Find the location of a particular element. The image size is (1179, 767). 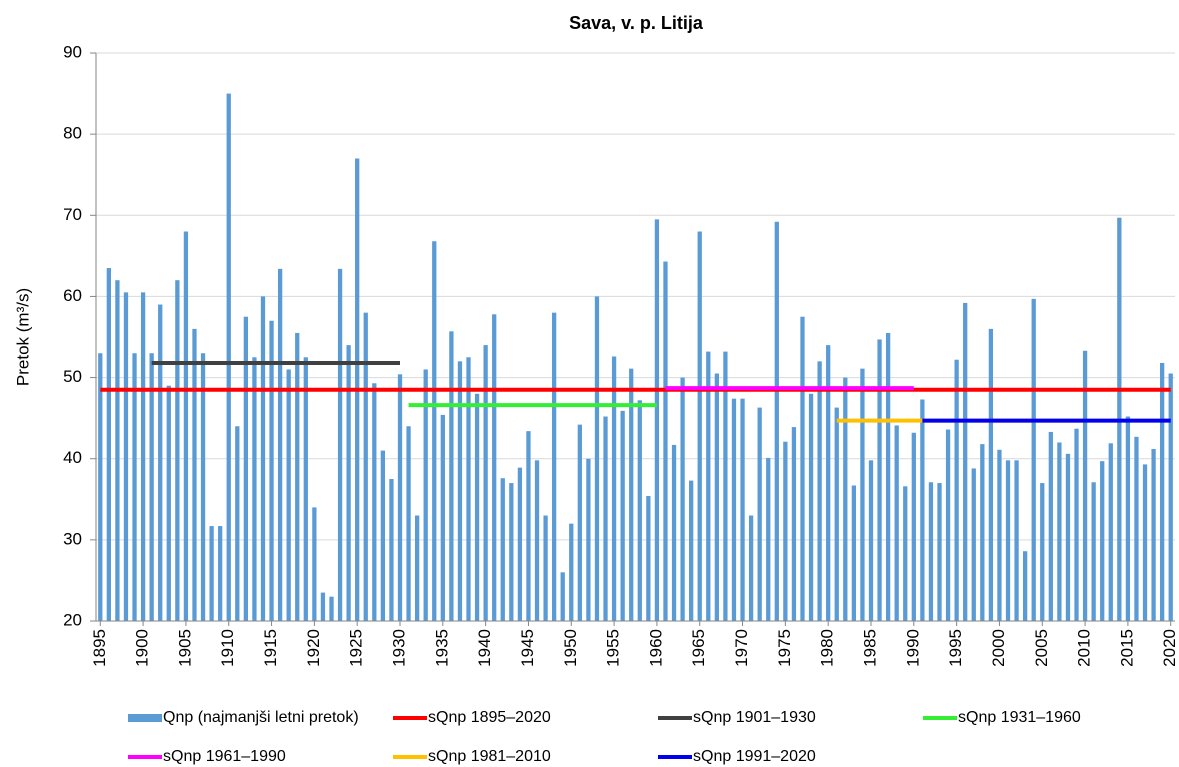

legend-label: sQnp 1895–2020 is located at coordinates (489, 717).